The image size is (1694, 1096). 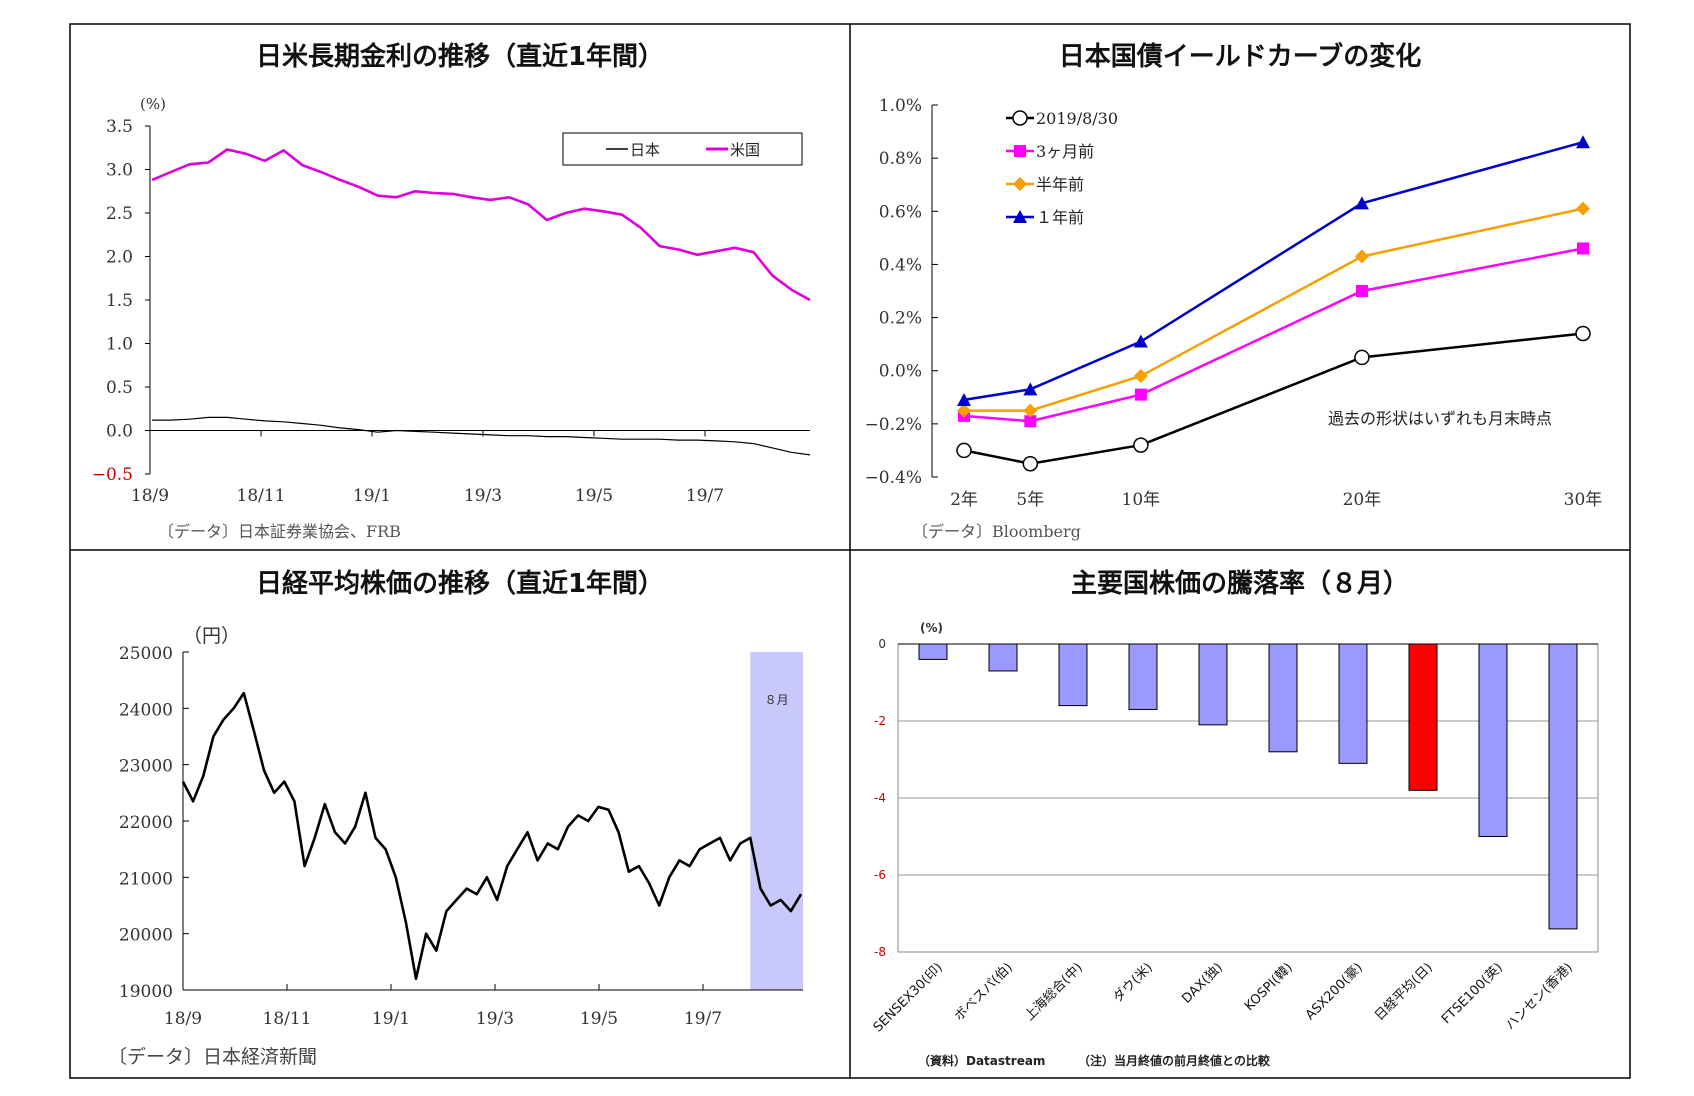 What do you see at coordinates (1404, 992) in the screenshot?
I see `stock-category-label: 日経平均(日)` at bounding box center [1404, 992].